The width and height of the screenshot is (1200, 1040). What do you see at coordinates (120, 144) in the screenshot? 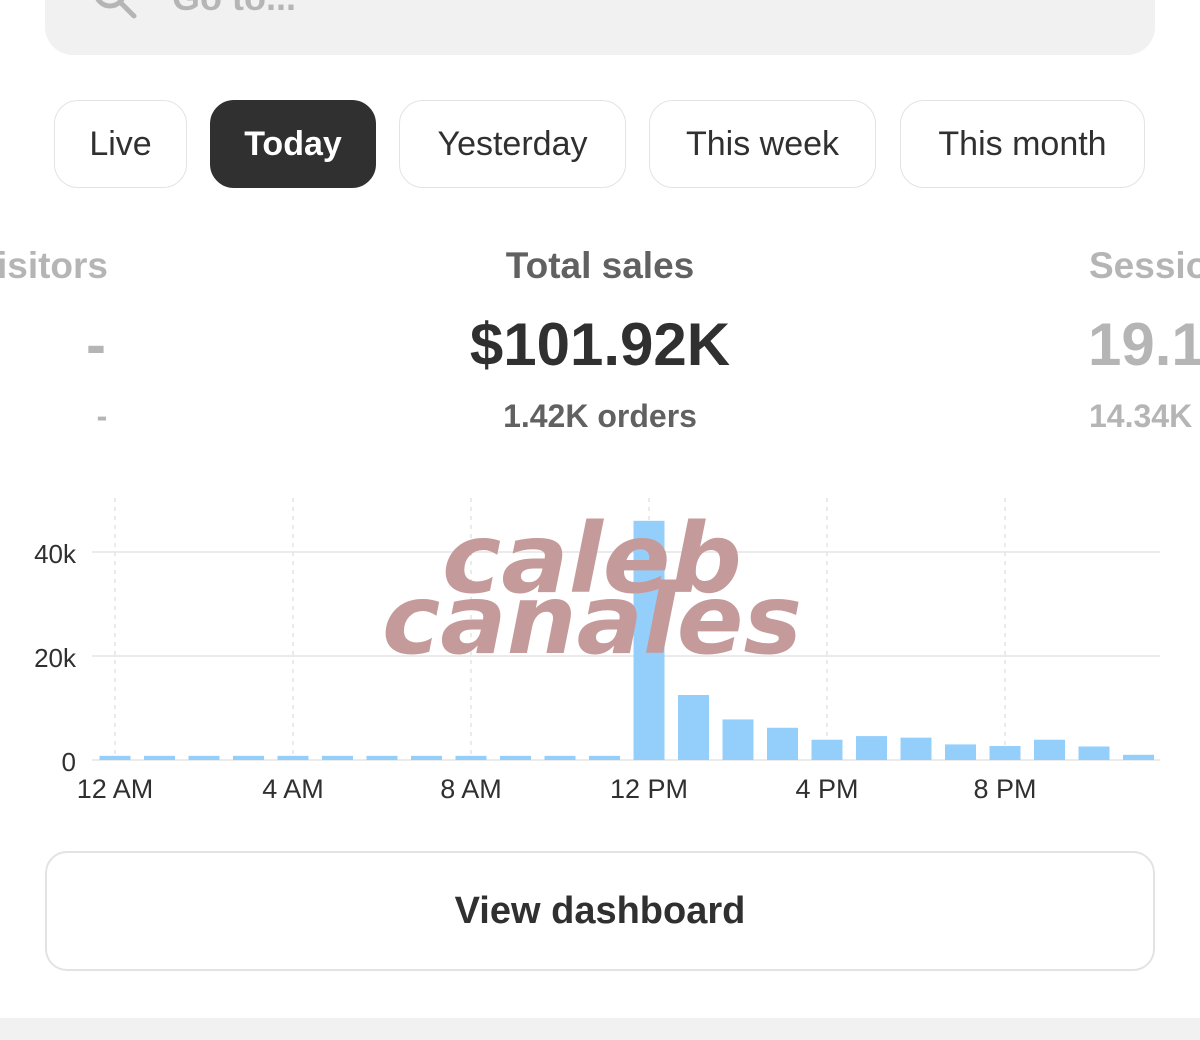
I see `tab-live: Live` at bounding box center [120, 144].